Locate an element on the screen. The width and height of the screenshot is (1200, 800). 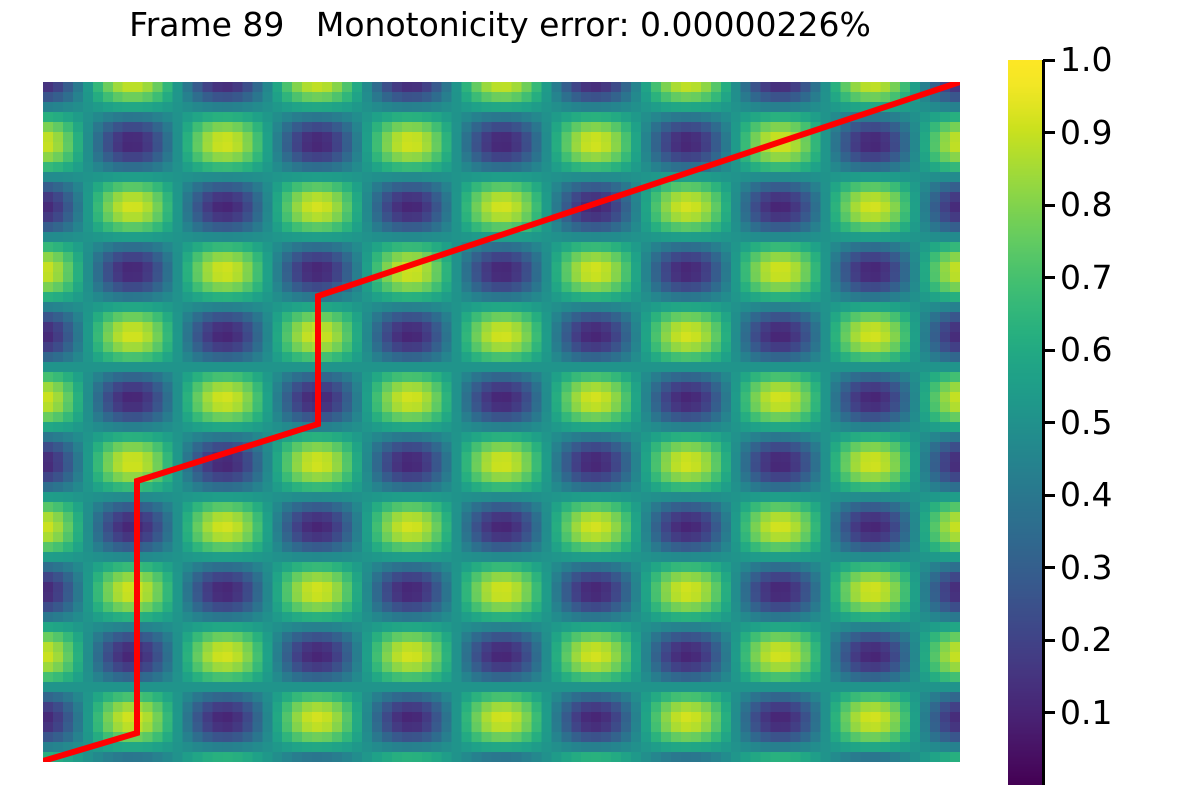
colorbar-tick-label: 0.5 is located at coordinates (1086, 422).